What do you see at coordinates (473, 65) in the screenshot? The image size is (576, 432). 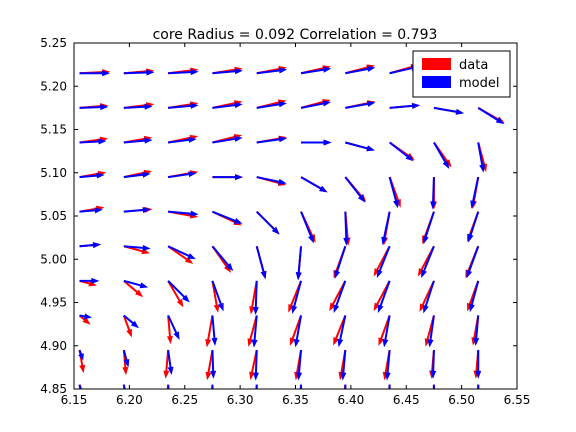 I see `legend-label-data: data` at bounding box center [473, 65].